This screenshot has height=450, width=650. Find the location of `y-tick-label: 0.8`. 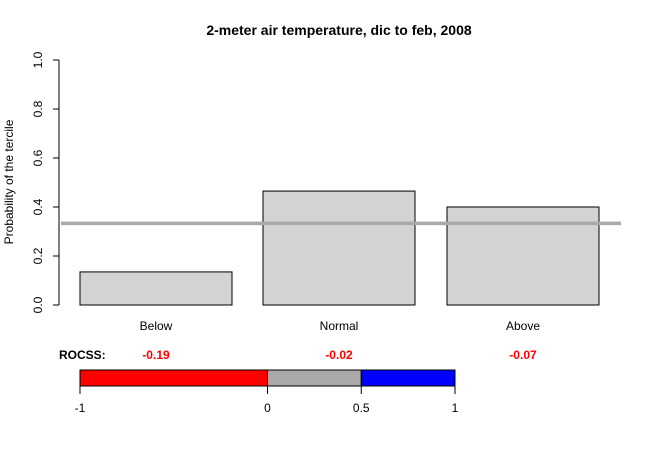

y-tick-label: 0.8 is located at coordinates (38, 108).